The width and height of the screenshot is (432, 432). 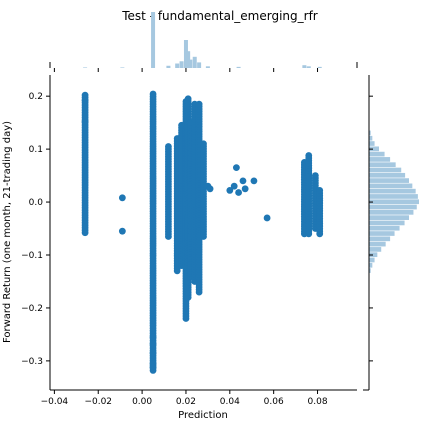 I want to click on y-tick-label: −0.1, so click(x=32, y=256).